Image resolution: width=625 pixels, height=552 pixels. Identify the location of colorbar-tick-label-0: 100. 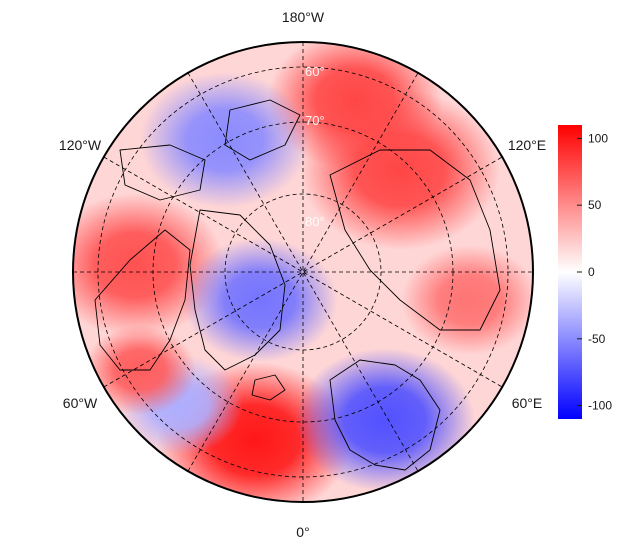
(598, 138).